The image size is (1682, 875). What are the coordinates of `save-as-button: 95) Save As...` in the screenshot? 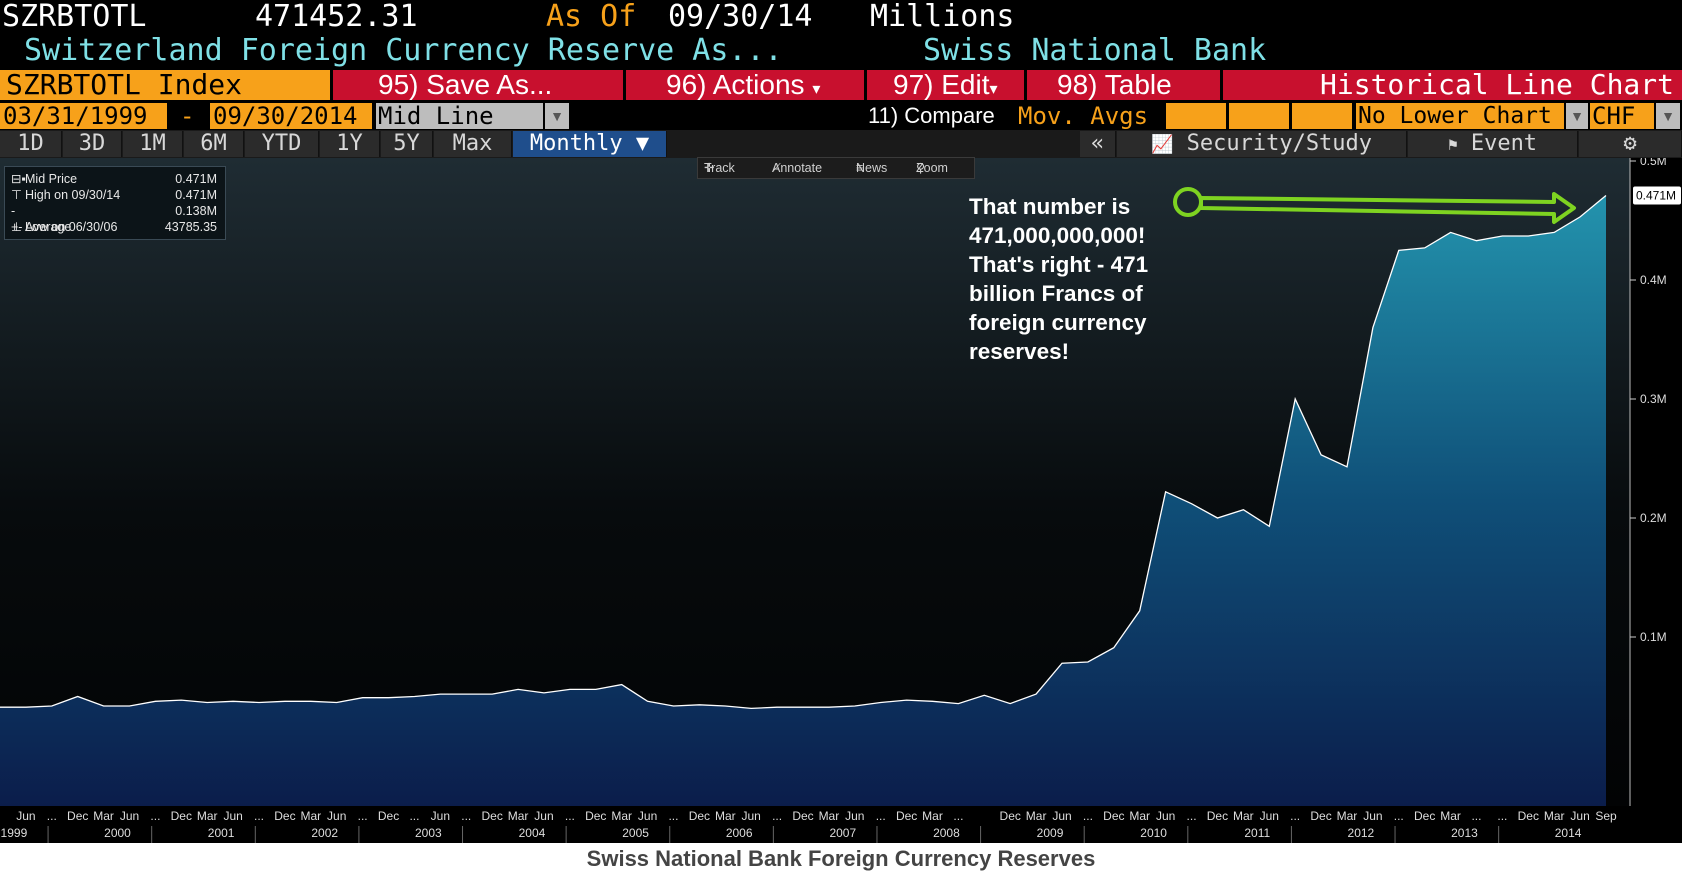 It's located at (478, 85).